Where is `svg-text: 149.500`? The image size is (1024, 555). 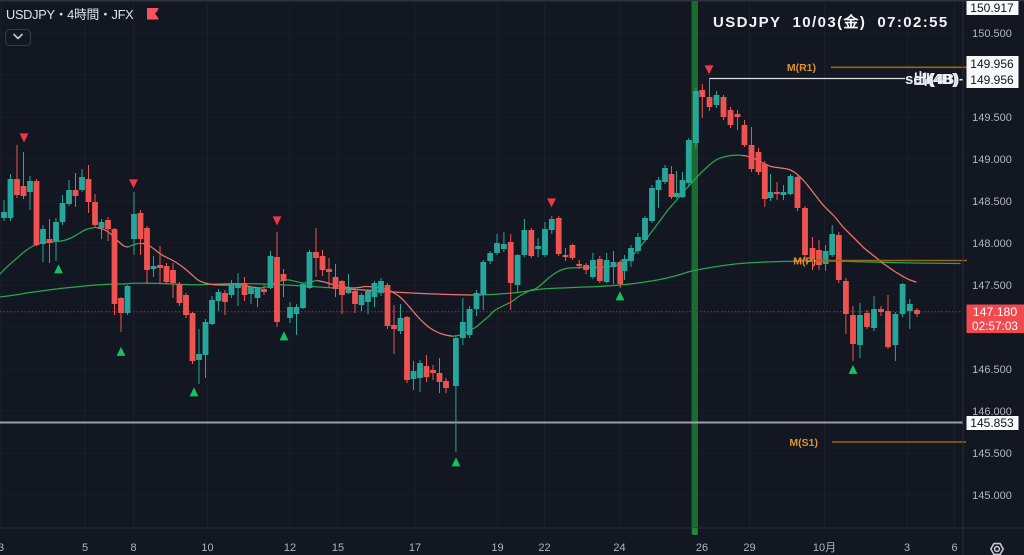
svg-text: 149.500 is located at coordinates (992, 118).